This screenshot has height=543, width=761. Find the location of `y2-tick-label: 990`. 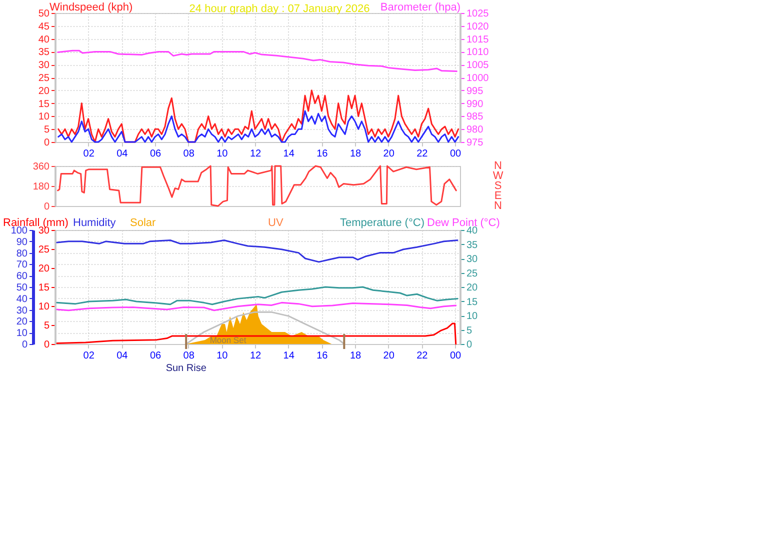

y2-tick-label: 990 is located at coordinates (475, 104).